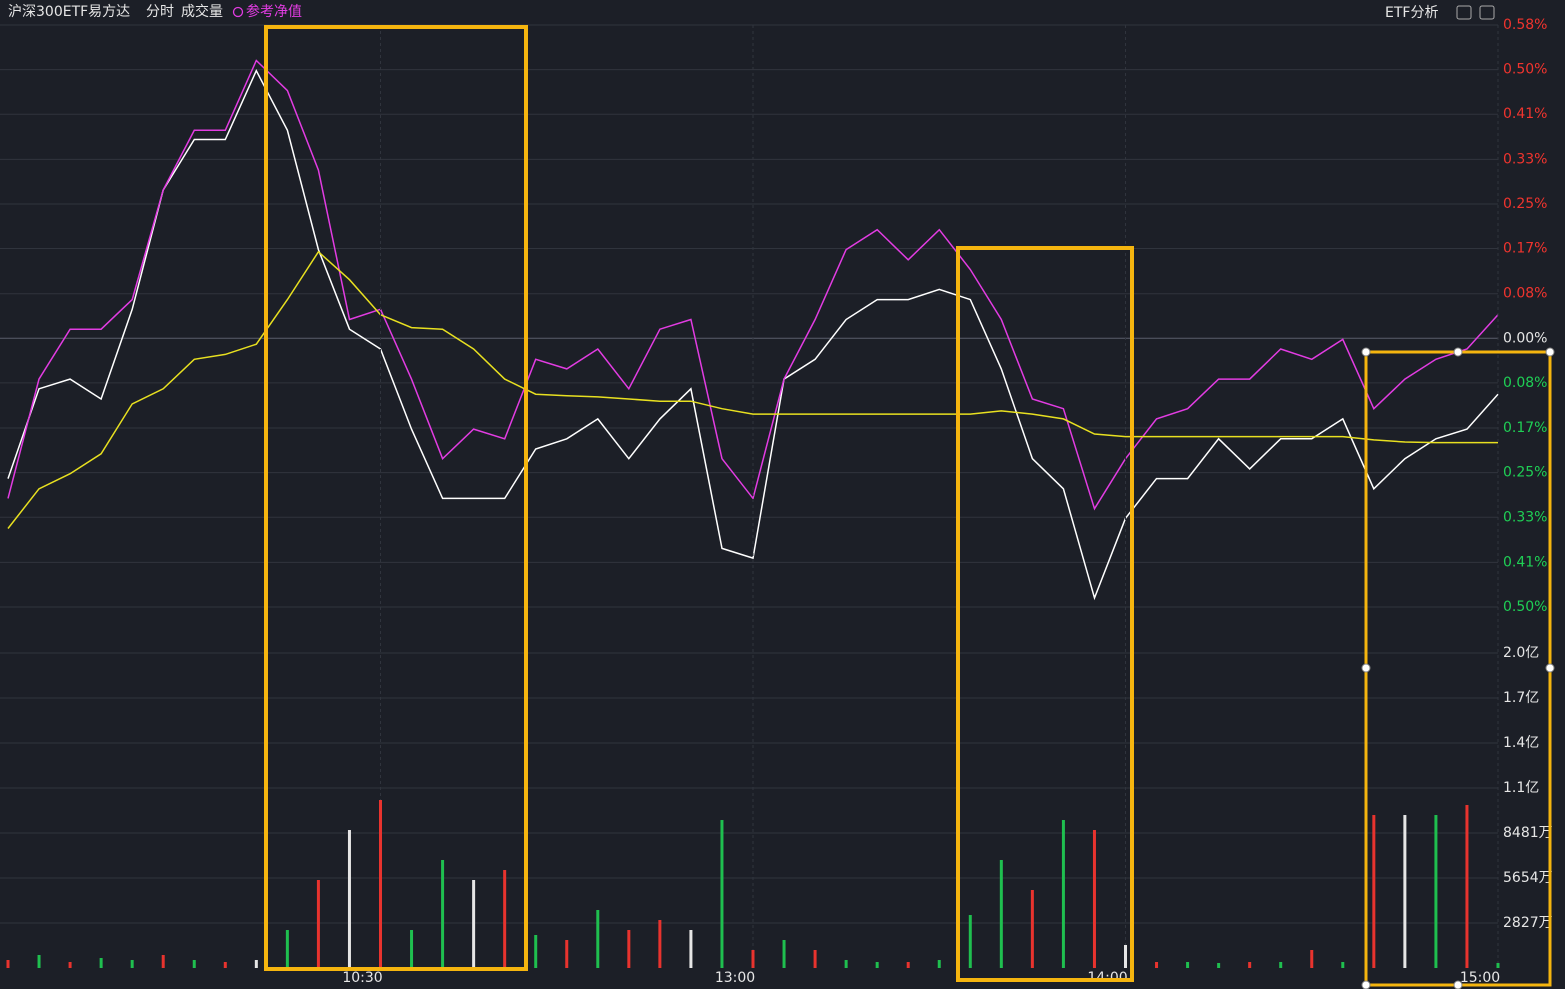 This screenshot has width=1565, height=989. Describe the element at coordinates (1528, 878) in the screenshot. I see `y-tick-label: 5654万` at that location.